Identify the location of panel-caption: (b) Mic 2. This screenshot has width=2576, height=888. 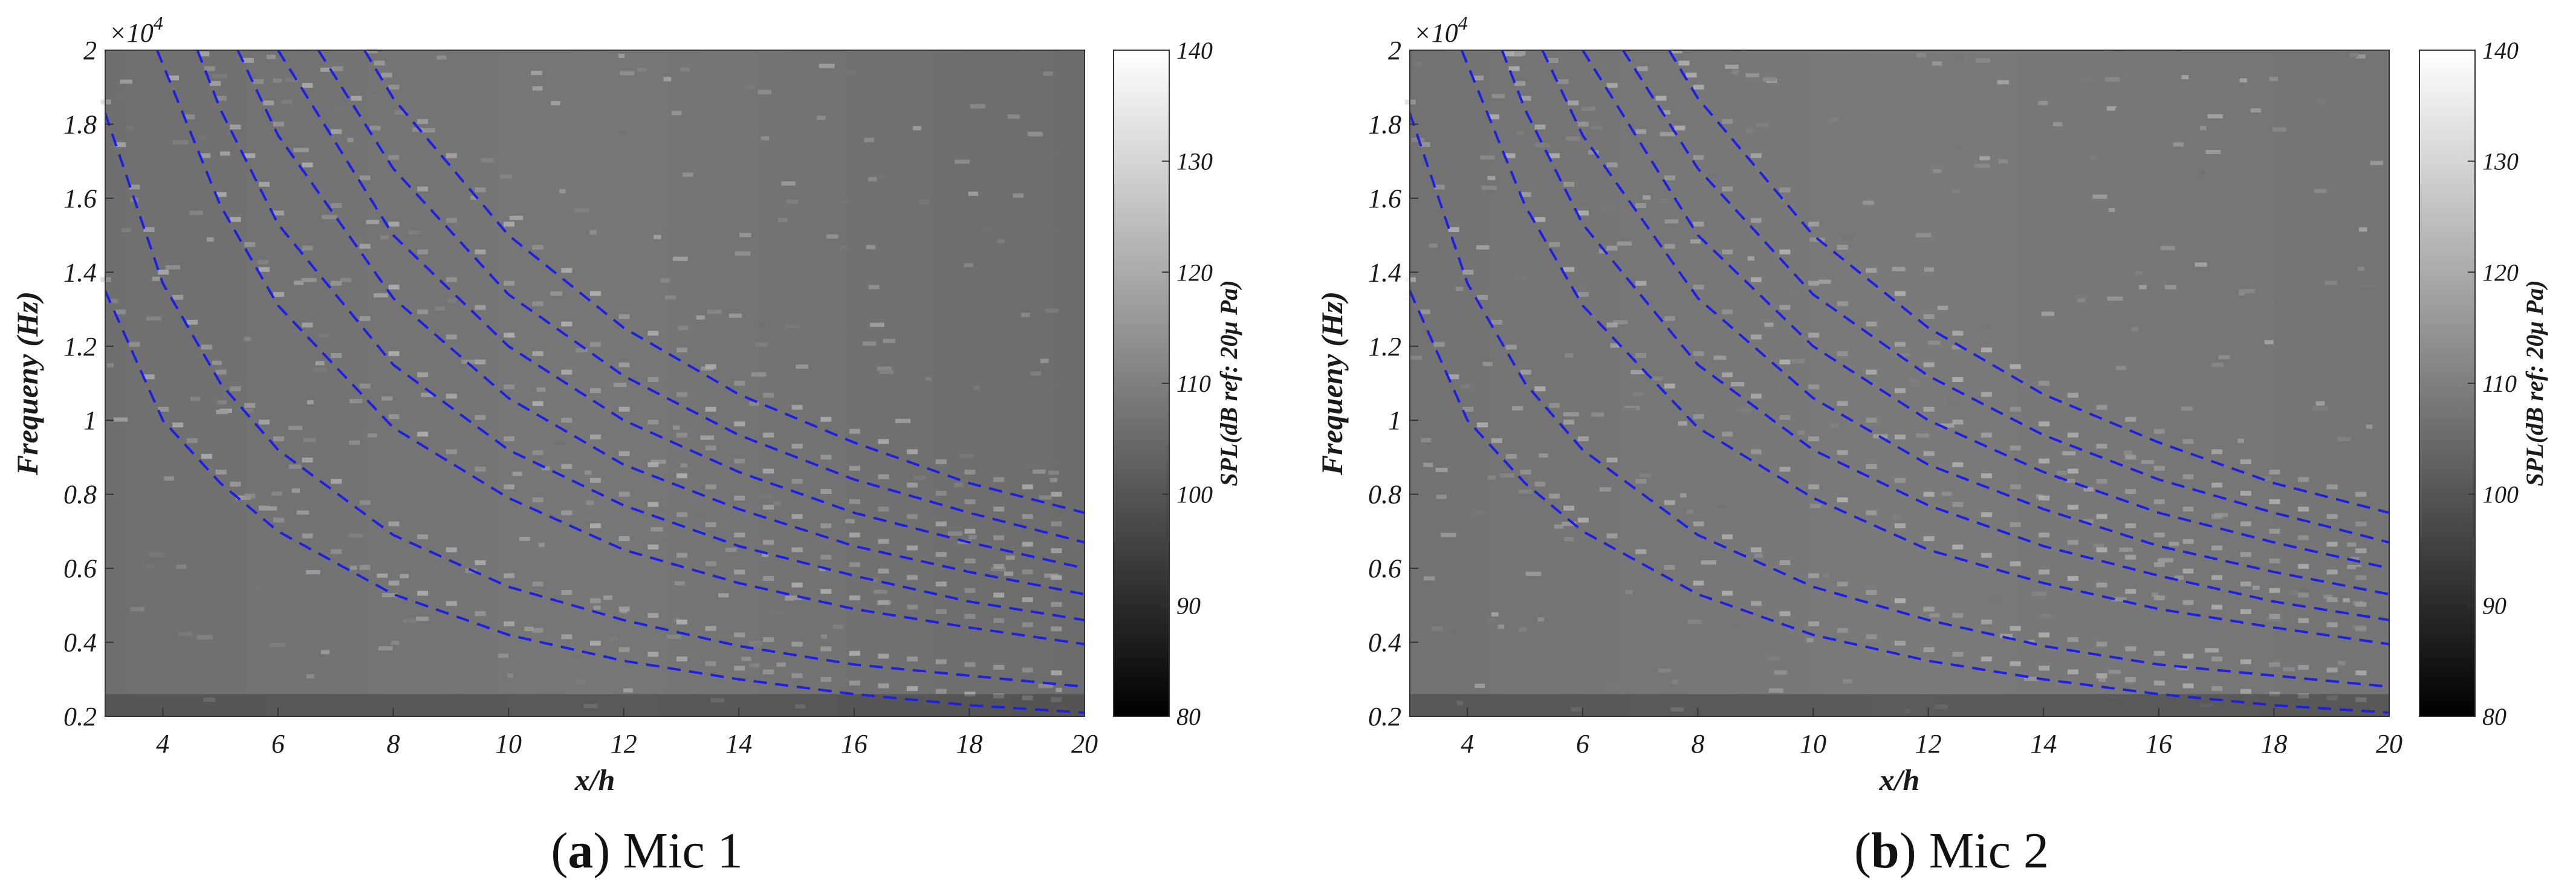
(1952, 851).